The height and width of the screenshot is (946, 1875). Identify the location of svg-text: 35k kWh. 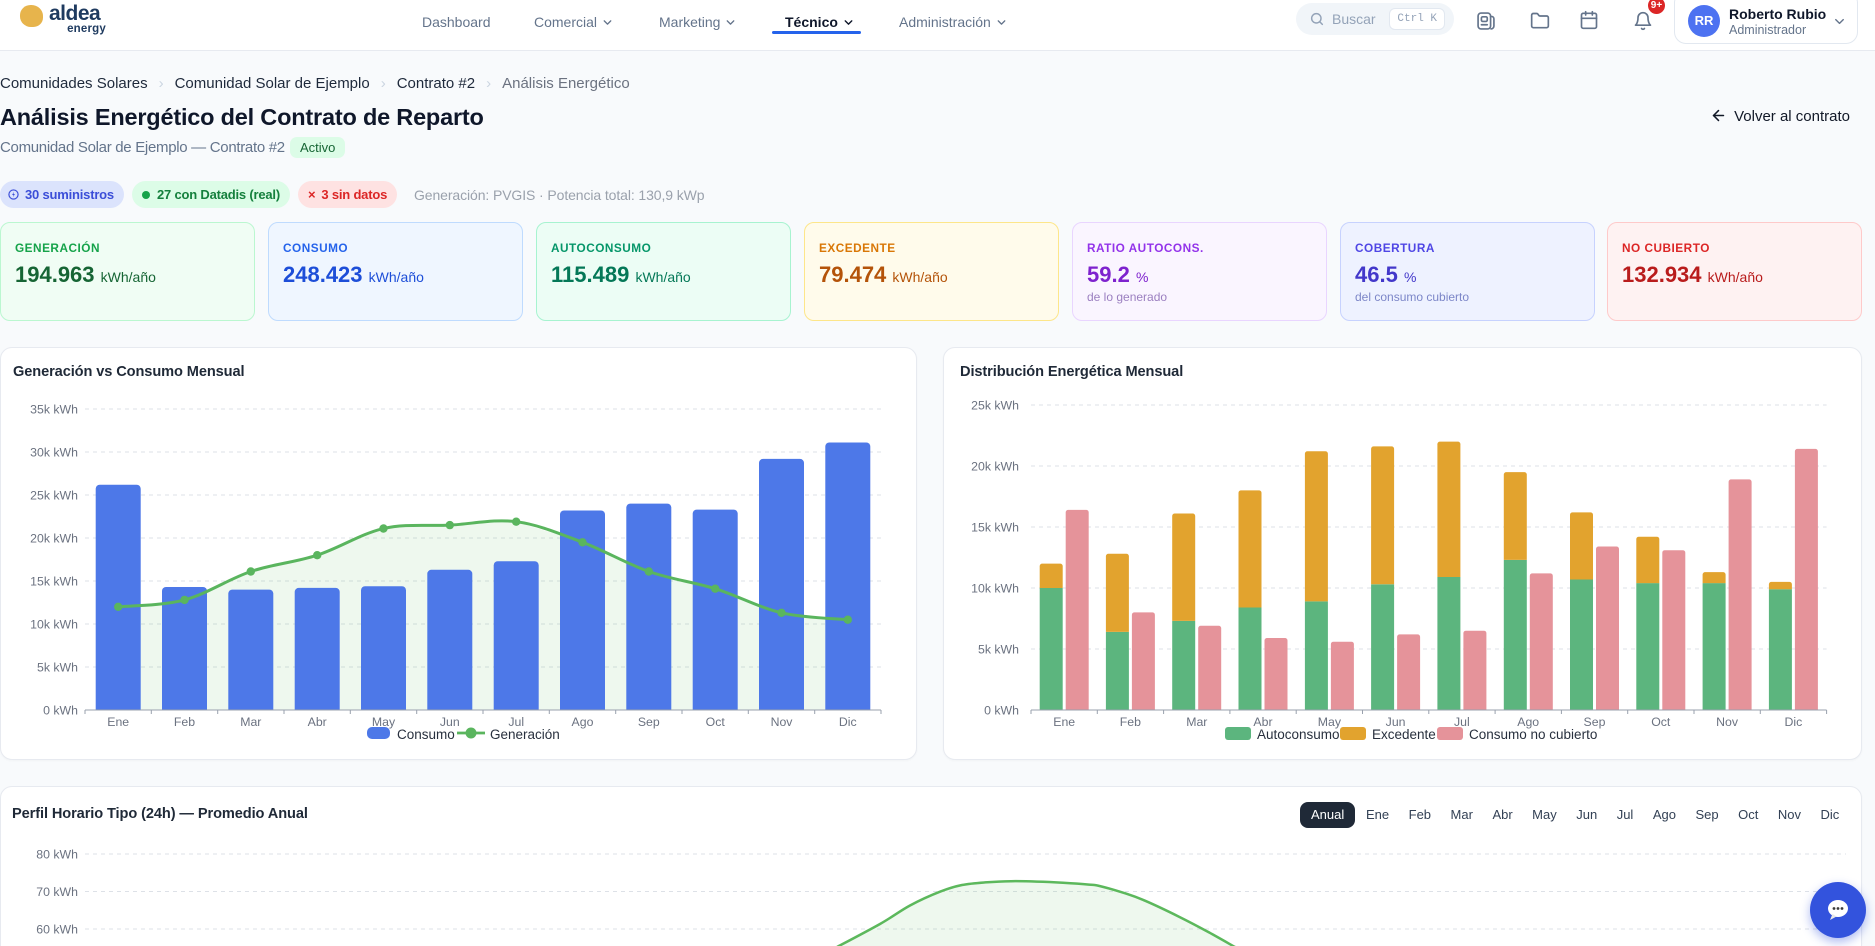
(54, 409).